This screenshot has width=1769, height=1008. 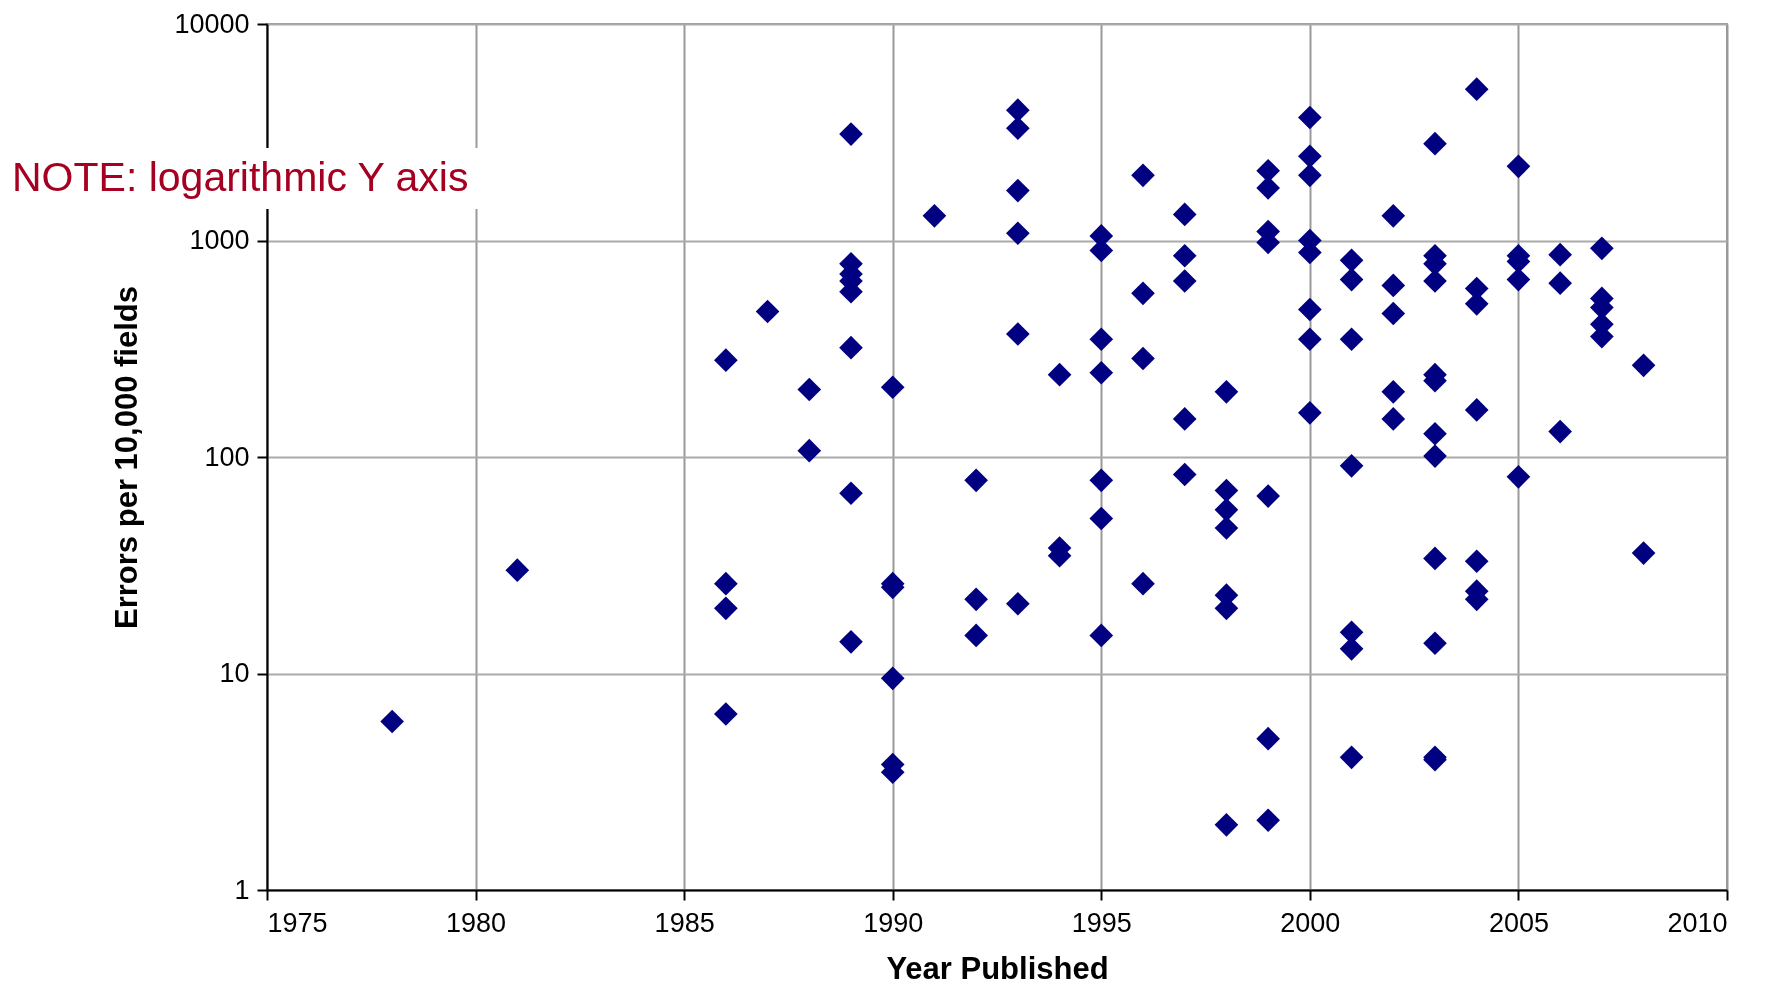 I want to click on y-tick-label: 10, so click(x=234, y=673).